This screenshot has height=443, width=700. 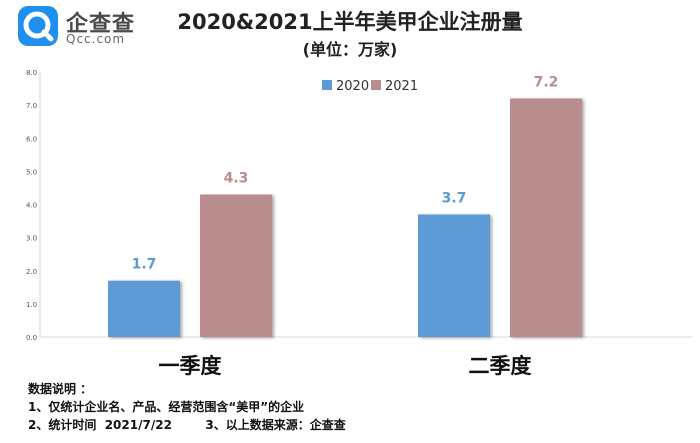 I want to click on chart-title: 2020&2021上半年美甲企业注册量, so click(x=350, y=22).